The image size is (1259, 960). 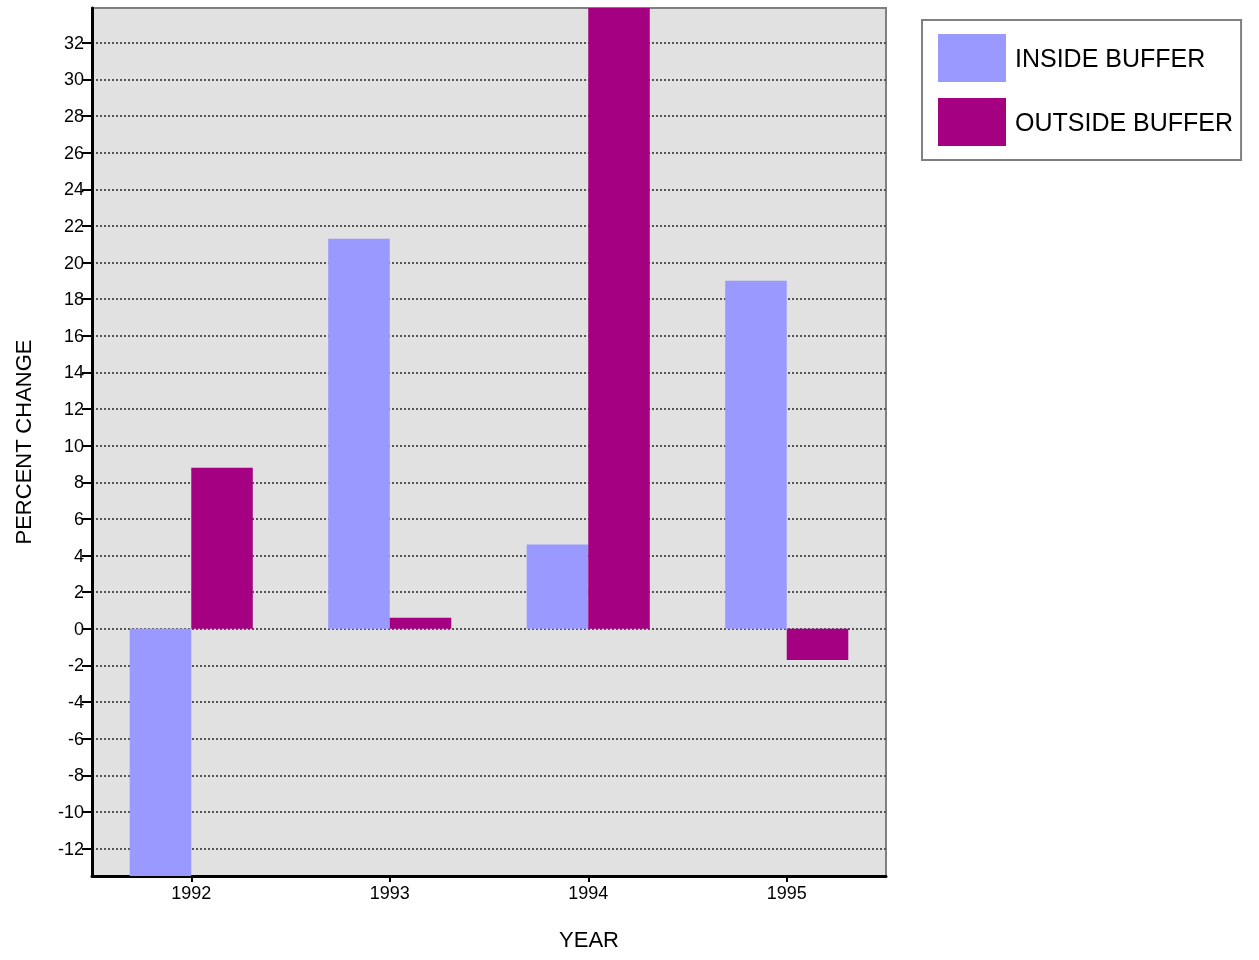 I want to click on y-axis-title: PERCENT CHANGE, so click(x=23, y=442).